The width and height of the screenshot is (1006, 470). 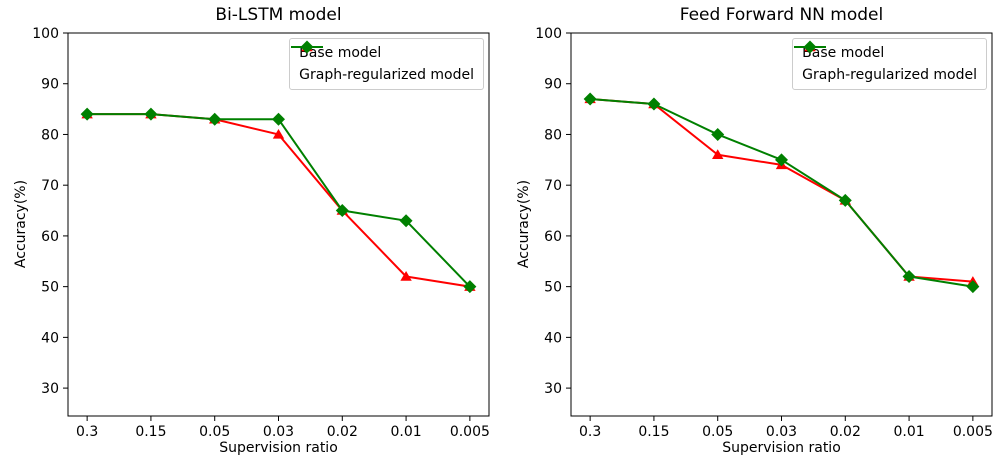 What do you see at coordinates (781, 15) in the screenshot?
I see `chart-title: Feed Forward NN model` at bounding box center [781, 15].